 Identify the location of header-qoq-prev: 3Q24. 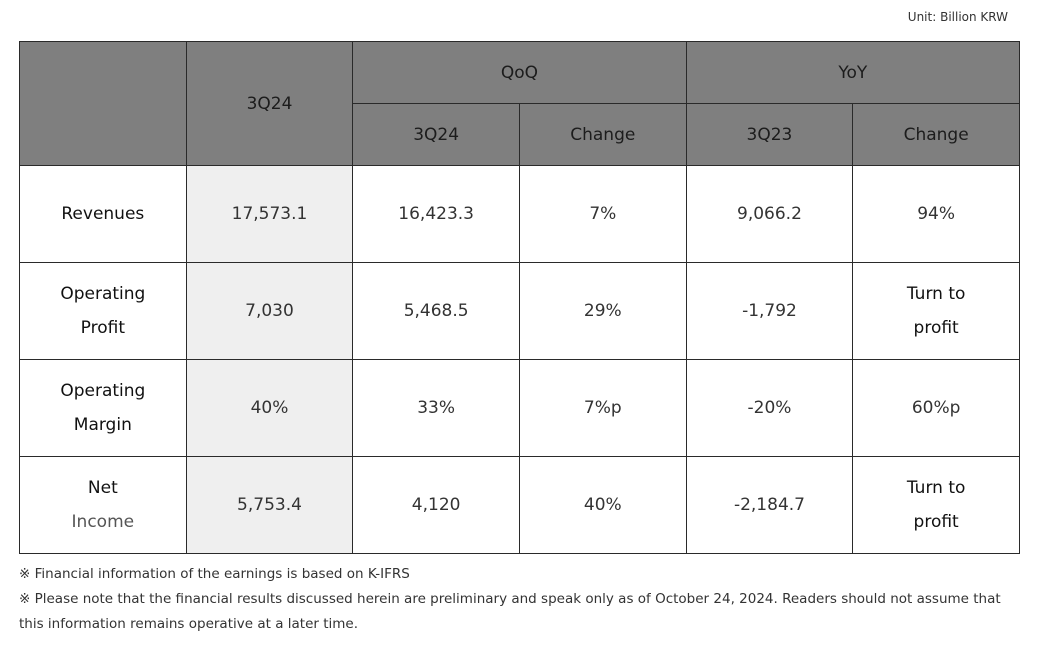
(436, 134).